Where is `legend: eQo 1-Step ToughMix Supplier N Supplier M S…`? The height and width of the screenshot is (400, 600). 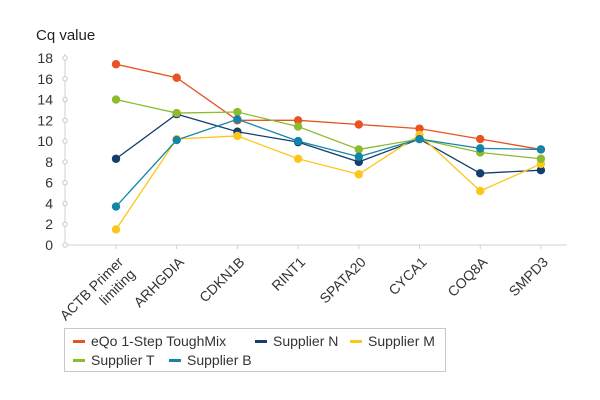 legend: eQo 1-Step ToughMix Supplier N Supplier M S… is located at coordinates (255, 350).